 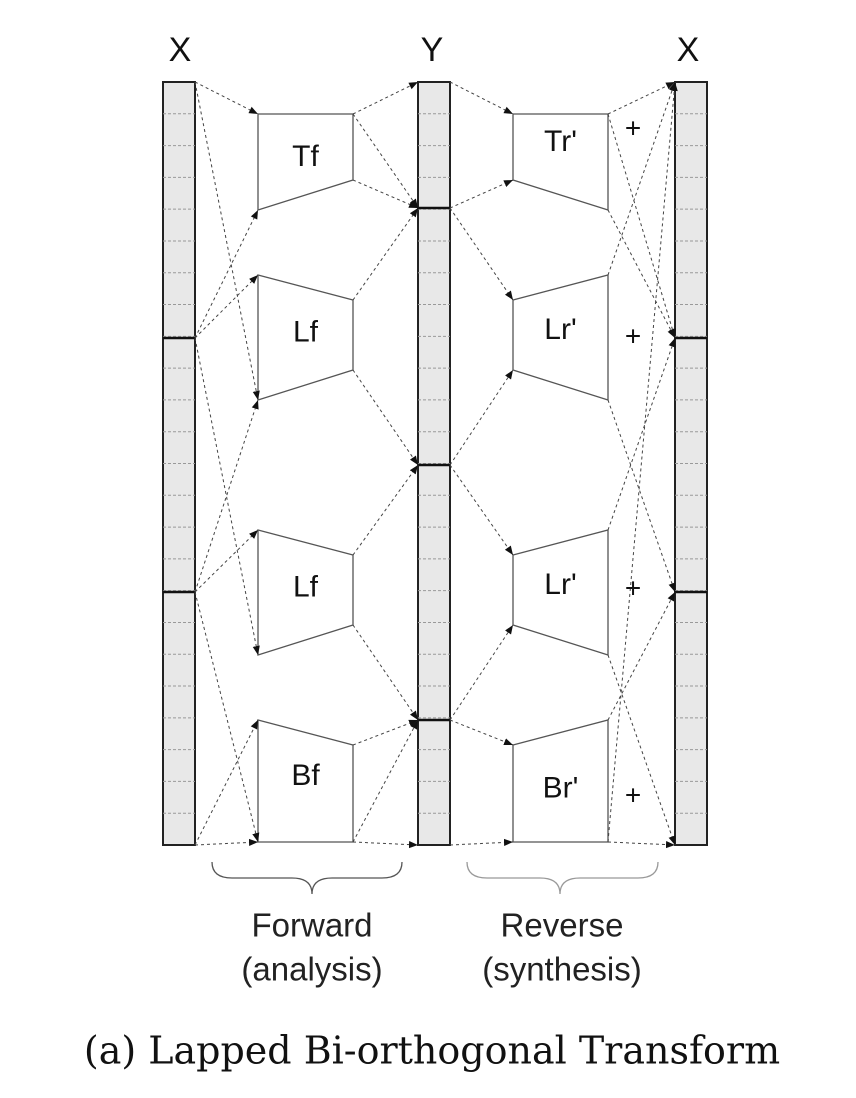 I want to click on forward-brace, so click(x=307, y=878).